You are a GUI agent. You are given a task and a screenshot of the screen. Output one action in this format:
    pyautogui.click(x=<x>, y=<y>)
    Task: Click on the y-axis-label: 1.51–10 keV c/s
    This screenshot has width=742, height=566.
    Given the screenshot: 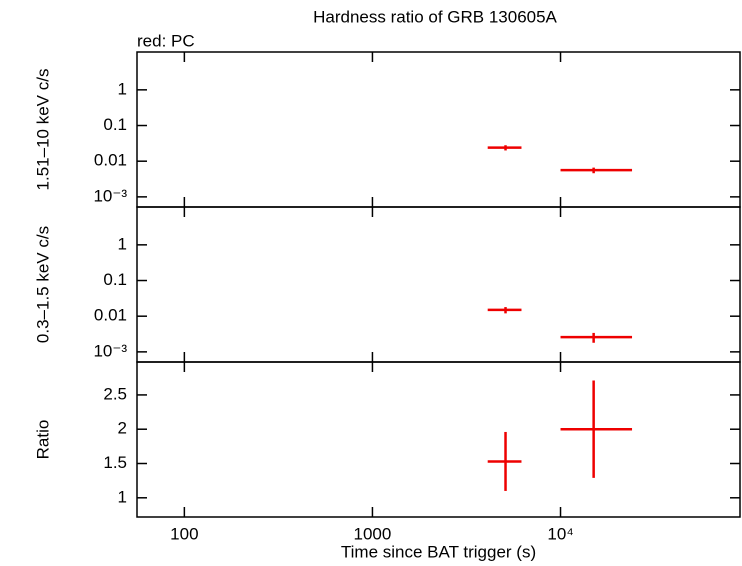 What is the action you would take?
    pyautogui.click(x=42, y=130)
    